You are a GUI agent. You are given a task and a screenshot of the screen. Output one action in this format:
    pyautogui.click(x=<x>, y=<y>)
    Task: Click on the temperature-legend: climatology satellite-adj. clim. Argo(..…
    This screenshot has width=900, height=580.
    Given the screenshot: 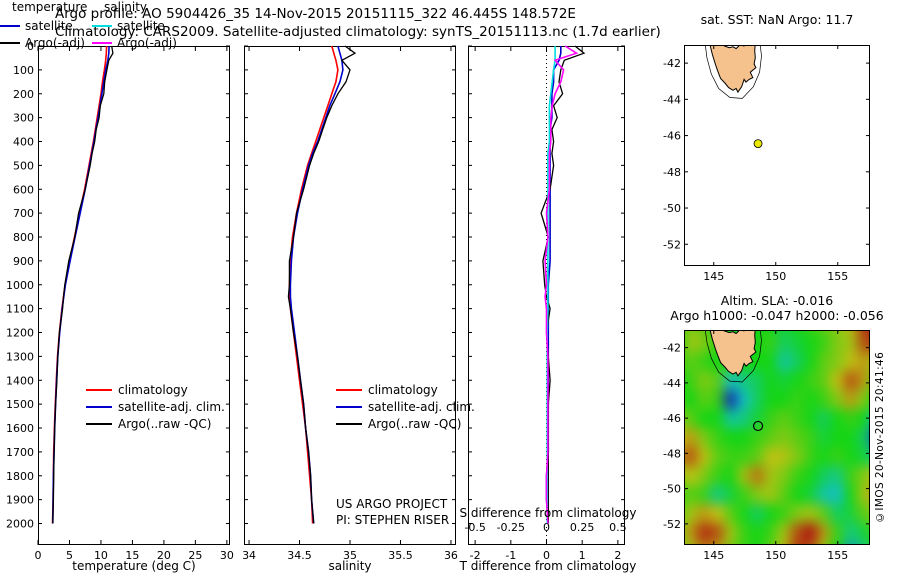 What is the action you would take?
    pyautogui.click(x=155, y=406)
    